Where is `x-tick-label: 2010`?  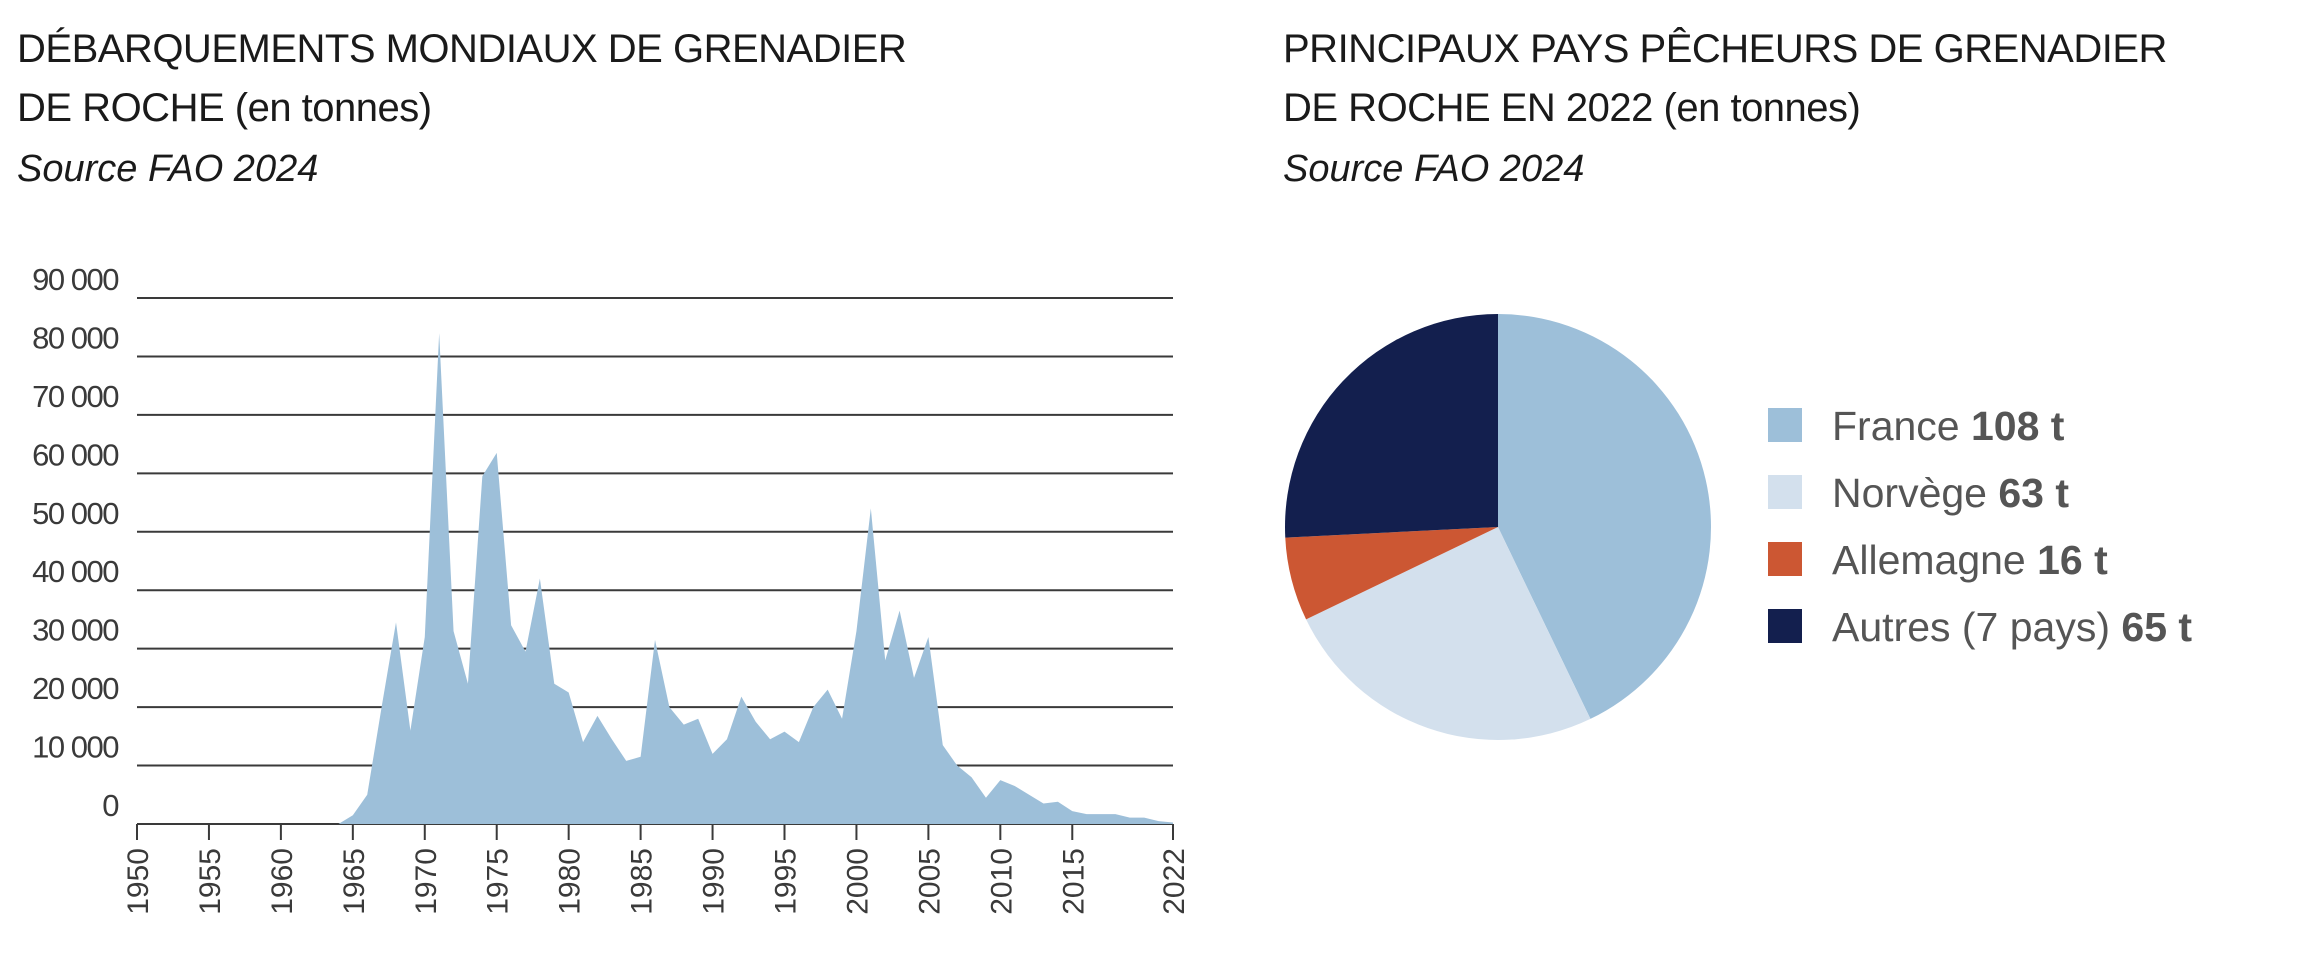 x-tick-label: 2010 is located at coordinates (1001, 881).